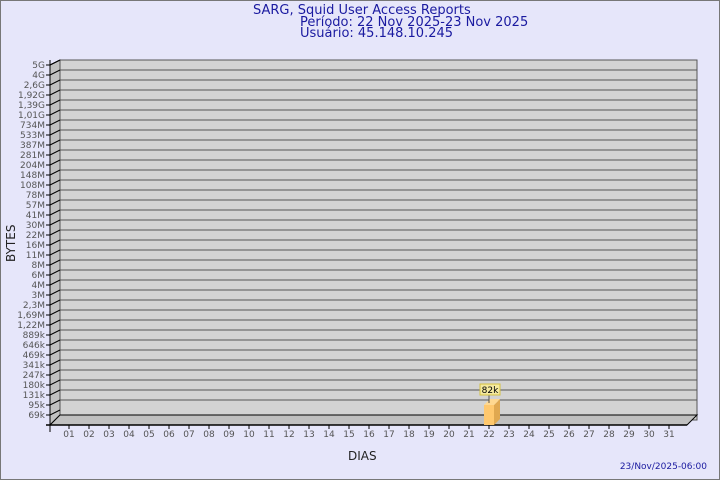 The image size is (720, 480). What do you see at coordinates (39, 296) in the screenshot?
I see `y-tick-label: 3M` at bounding box center [39, 296].